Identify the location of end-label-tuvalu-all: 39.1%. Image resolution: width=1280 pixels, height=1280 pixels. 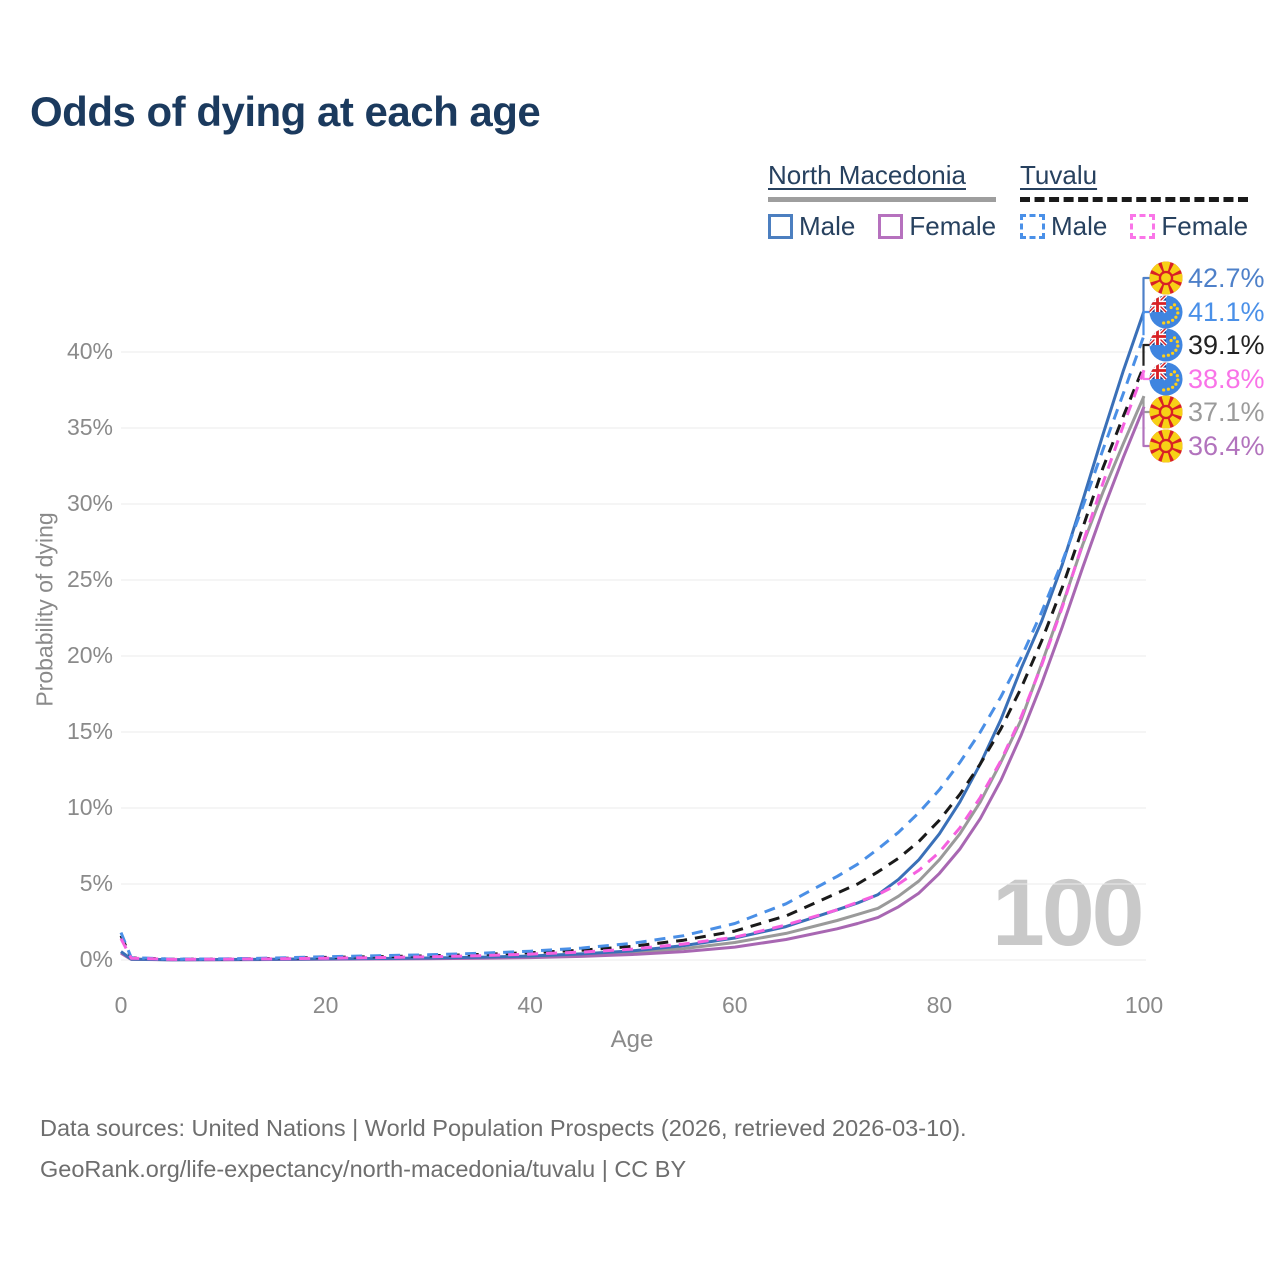
(1207, 345).